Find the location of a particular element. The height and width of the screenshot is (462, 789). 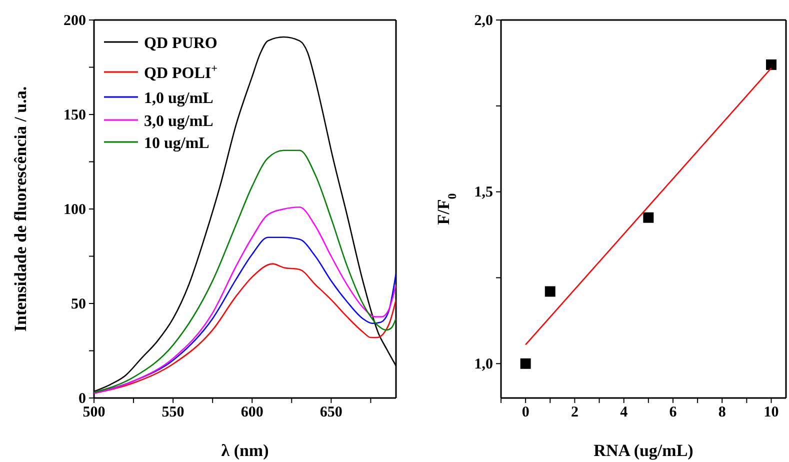

x-axis-title: λ (nm) is located at coordinates (245, 450).